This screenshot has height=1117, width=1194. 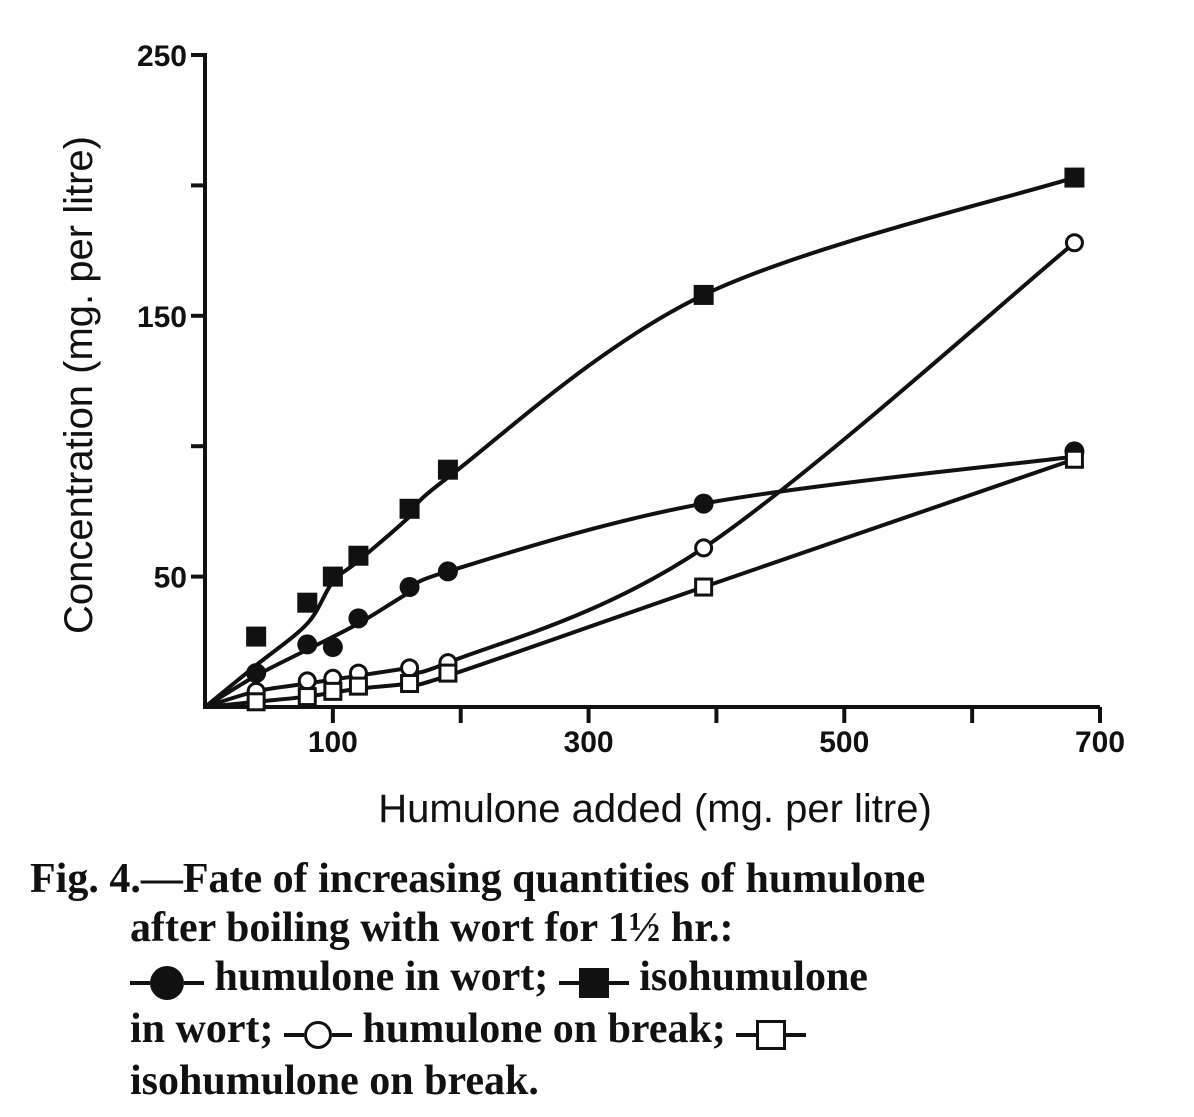 What do you see at coordinates (432, 928) in the screenshot?
I see `caption-line-2: after boiling with wort for 1½ hr.:` at bounding box center [432, 928].